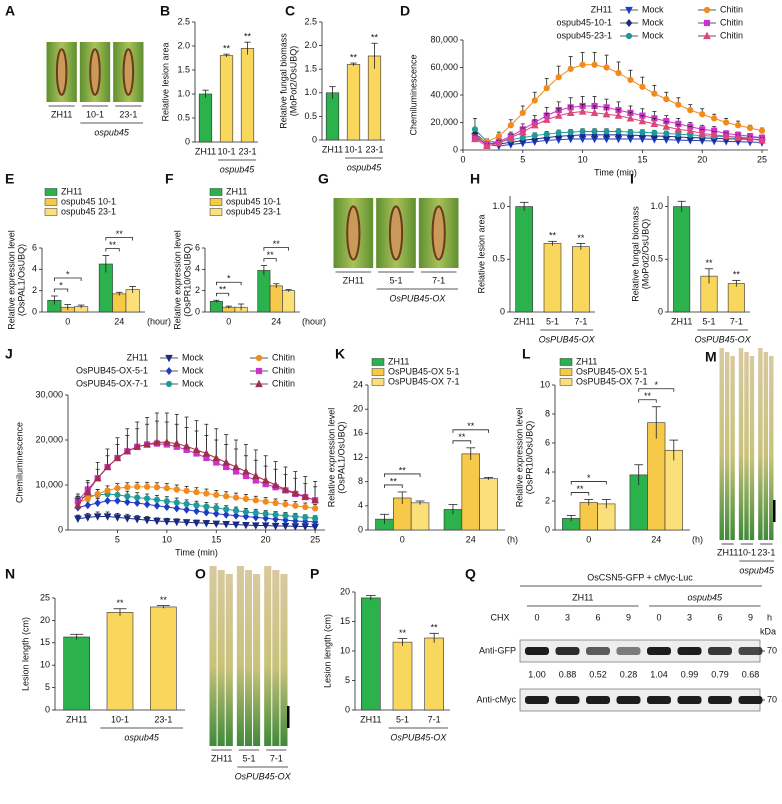  Describe the element at coordinates (697, 539) in the screenshot. I see `x-unit: (h)` at that location.